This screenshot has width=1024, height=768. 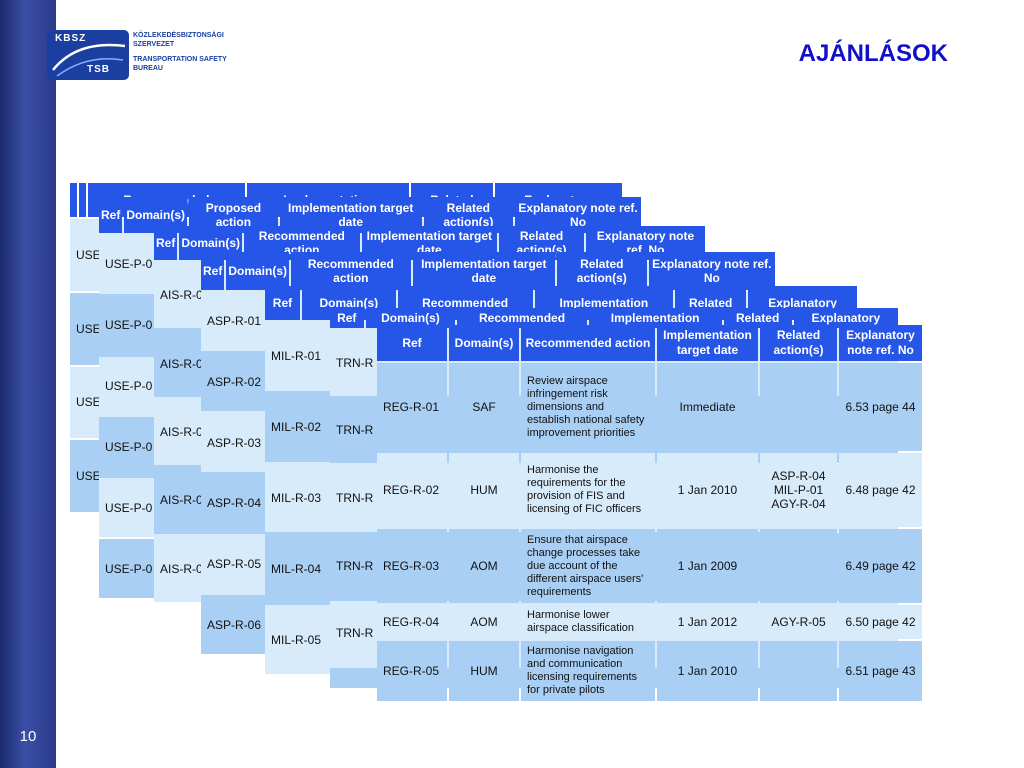 I want to click on domain-cell: SAF, so click(x=484, y=407).